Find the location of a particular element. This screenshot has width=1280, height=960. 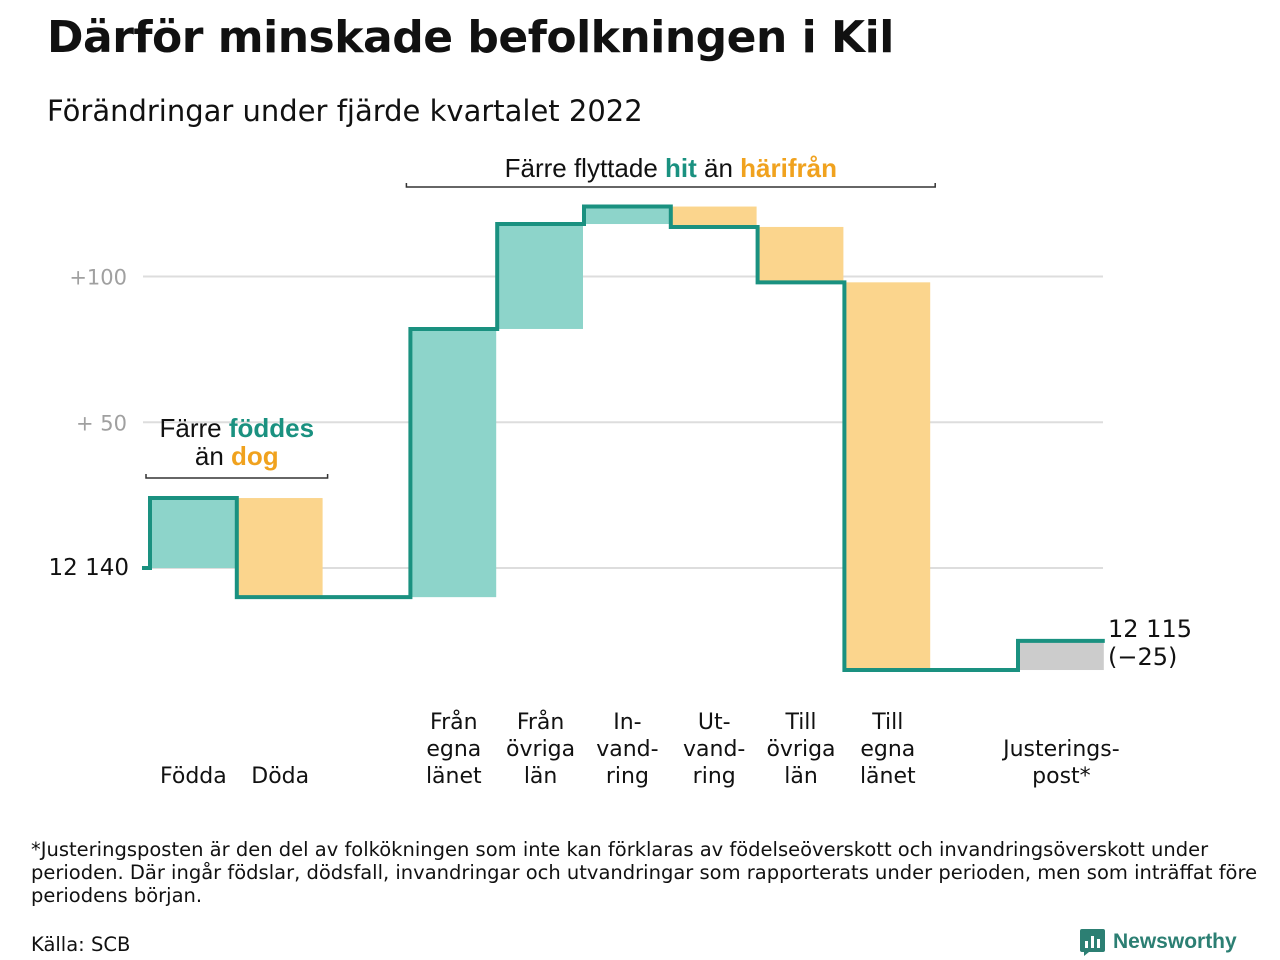

y-tick-label: +100 is located at coordinates (98, 278).